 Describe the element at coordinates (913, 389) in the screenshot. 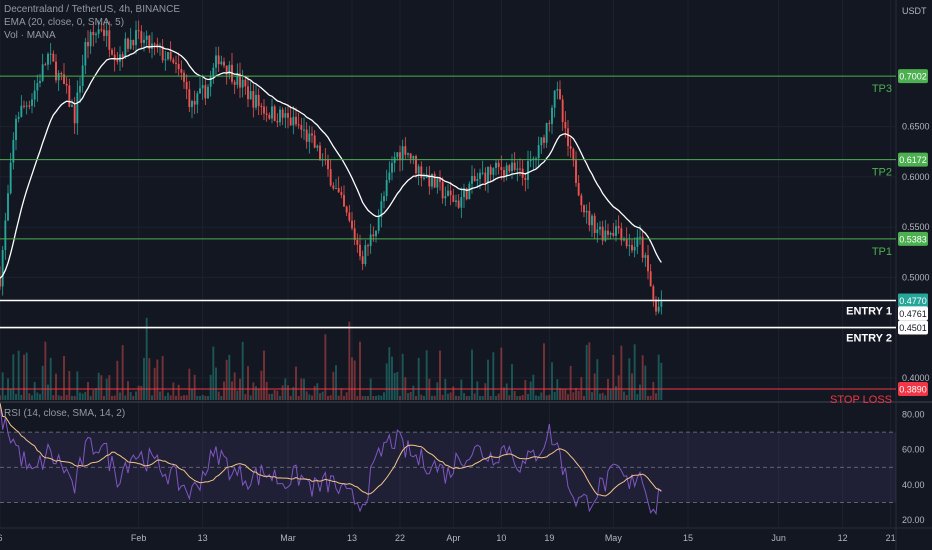

I see `level-tag-text: 0.3890` at that location.